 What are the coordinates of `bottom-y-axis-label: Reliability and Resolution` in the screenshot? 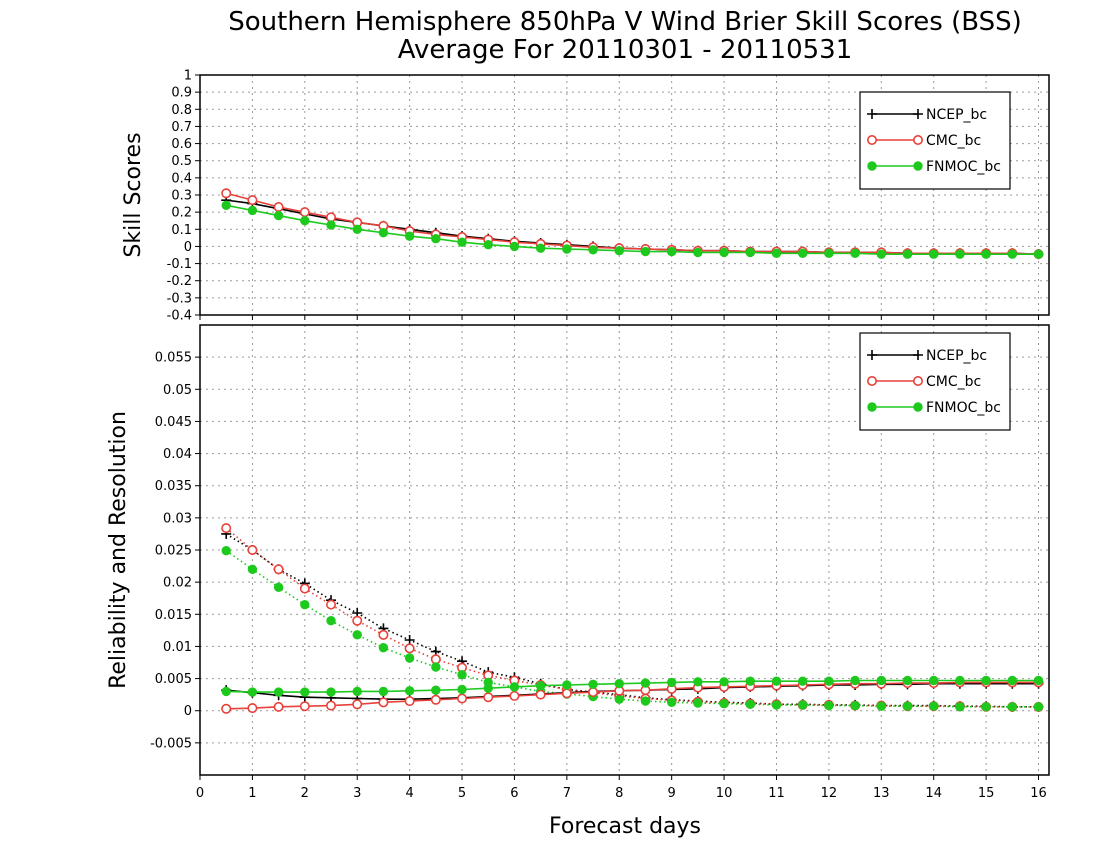 It's located at (118, 550).